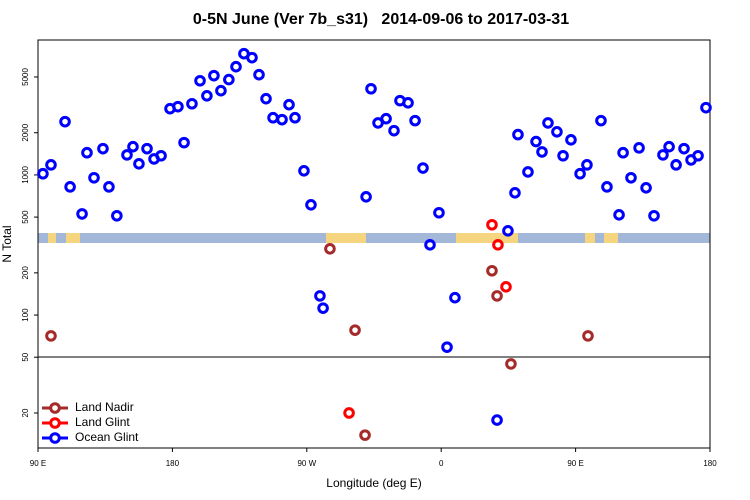 The width and height of the screenshot is (750, 500). What do you see at coordinates (25, 217) in the screenshot?
I see `y-tick-label: 500` at bounding box center [25, 217].